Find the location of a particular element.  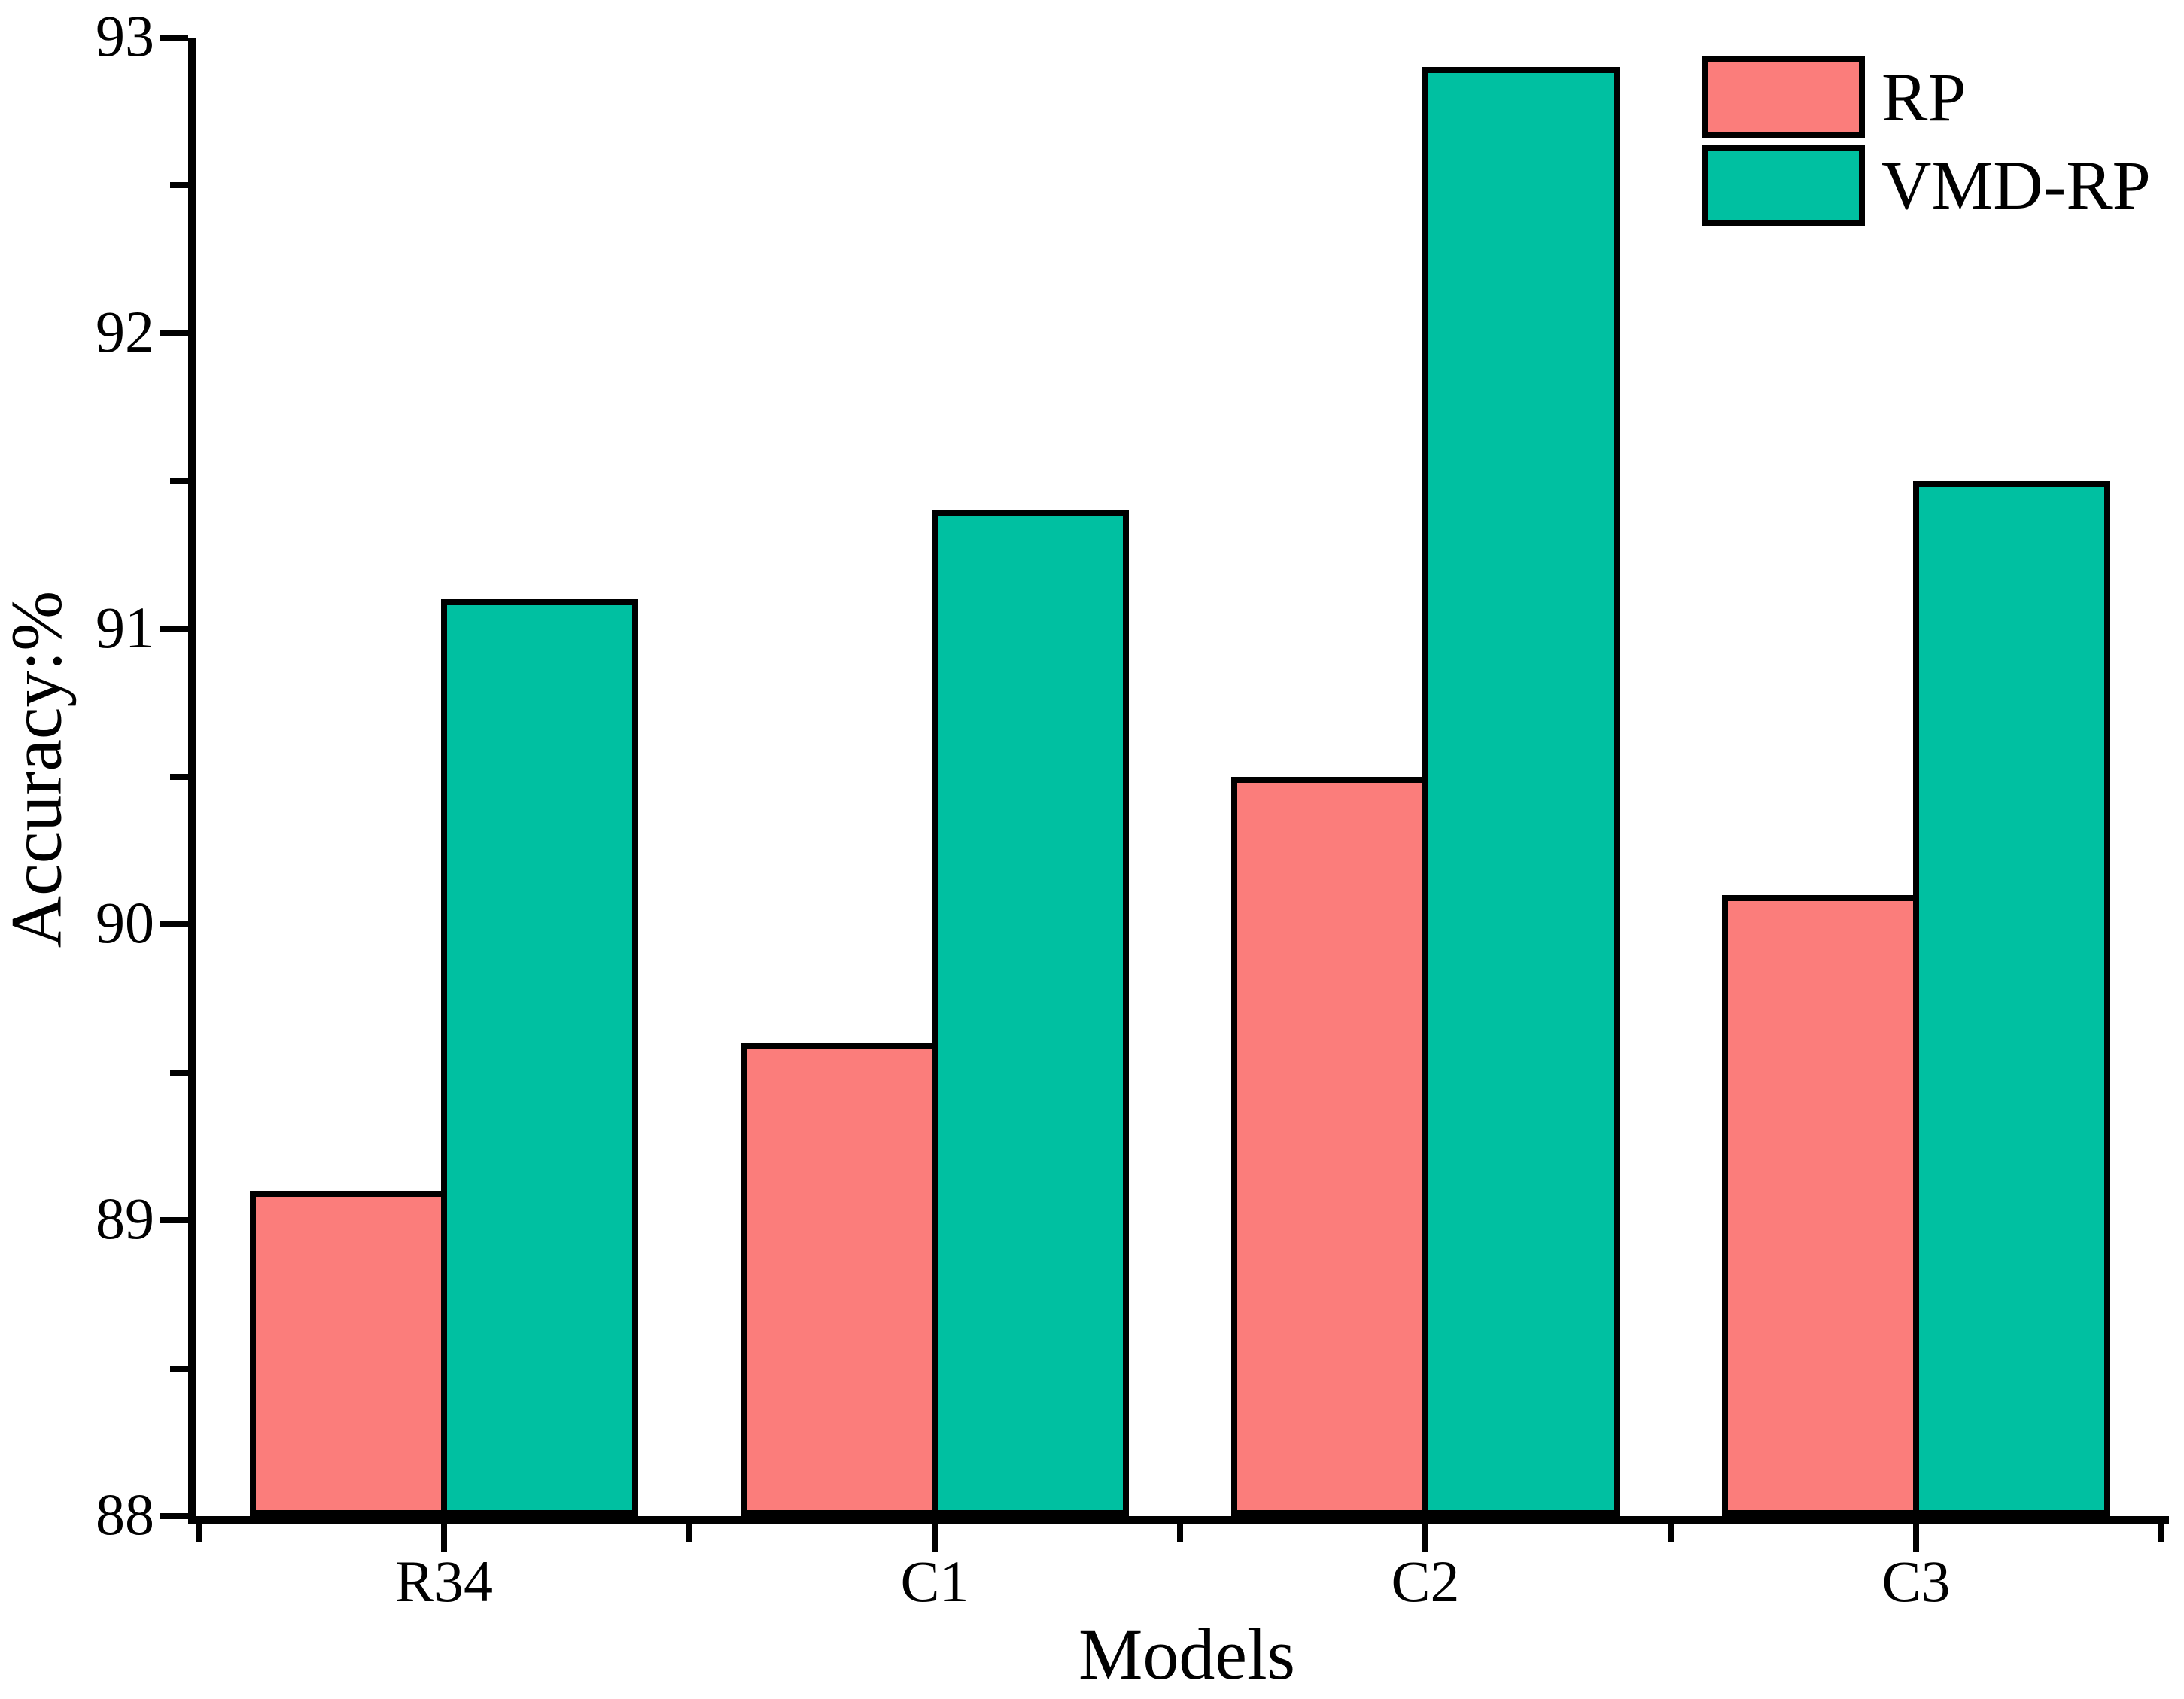

x-tick-label: C1 is located at coordinates (934, 1581).